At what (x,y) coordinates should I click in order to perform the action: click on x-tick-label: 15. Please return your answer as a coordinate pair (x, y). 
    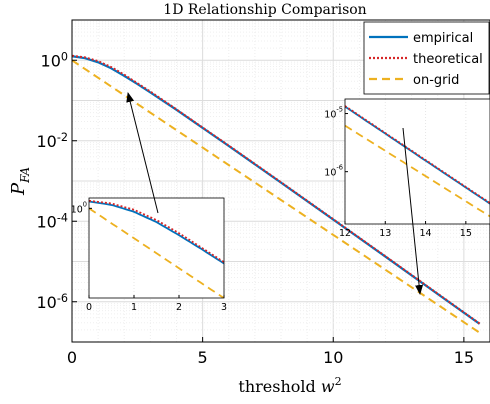
    Looking at the image, I should click on (464, 357).